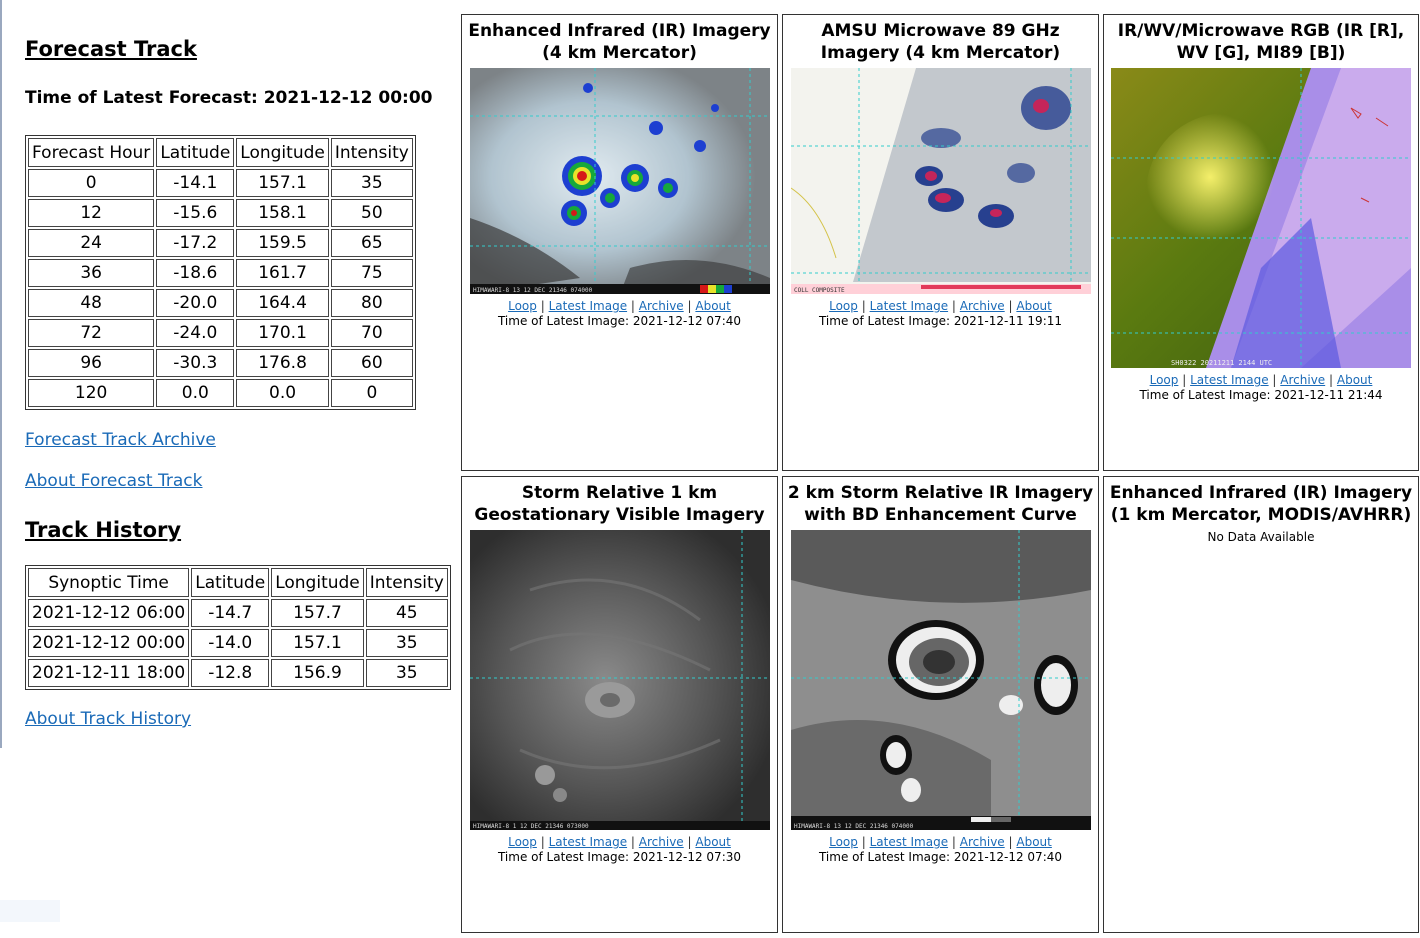  What do you see at coordinates (619, 680) in the screenshot?
I see `visible-image: HIMAWARI-8 1 12 DEC 21346 073000` at bounding box center [619, 680].